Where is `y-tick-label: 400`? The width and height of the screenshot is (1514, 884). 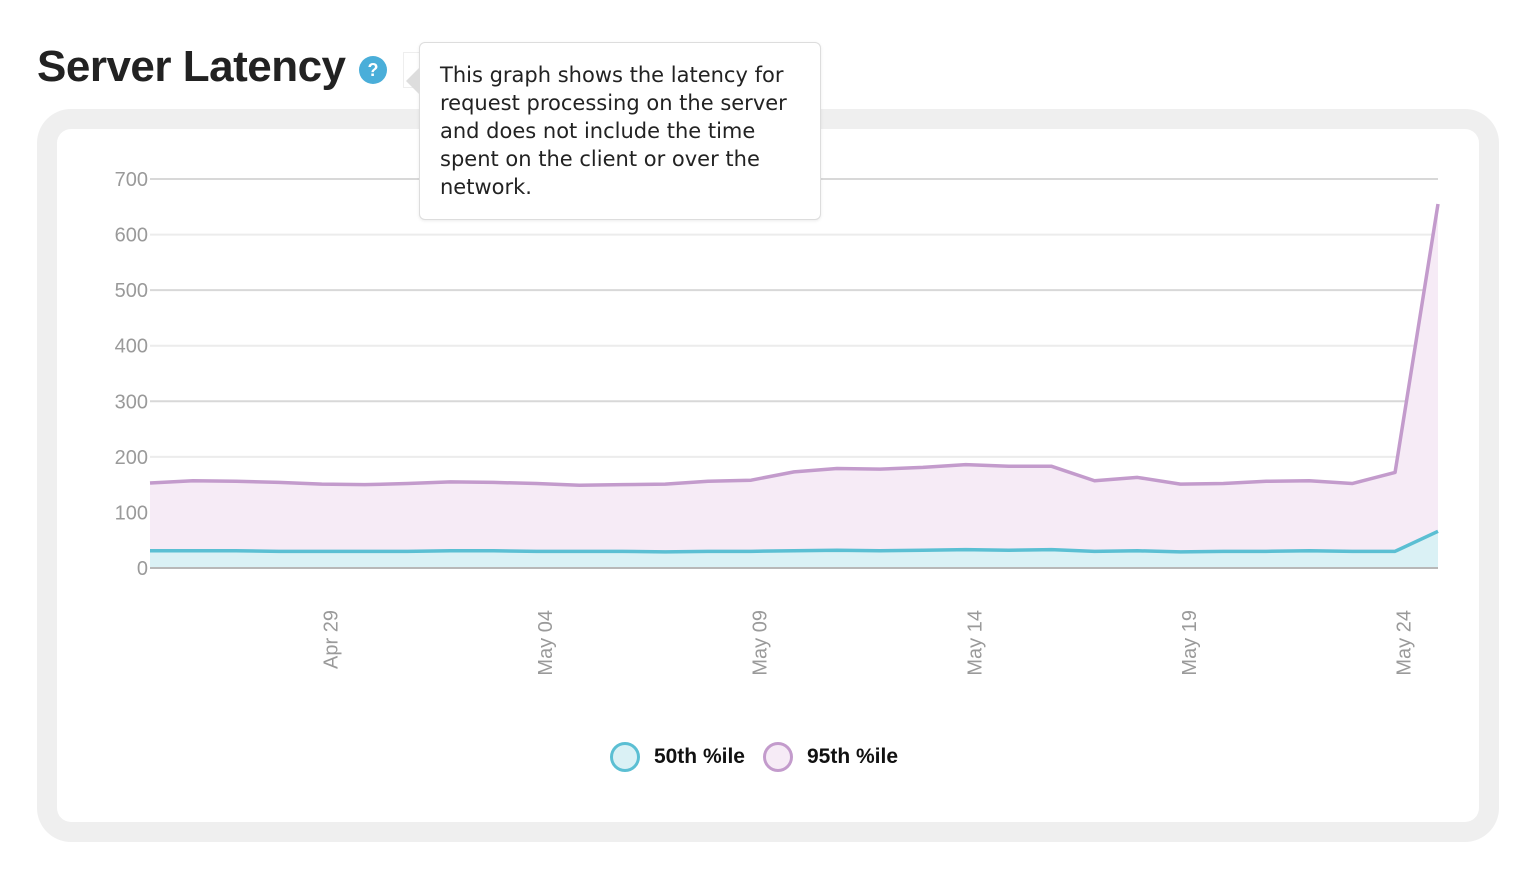
y-tick-label: 400 is located at coordinates (131, 347).